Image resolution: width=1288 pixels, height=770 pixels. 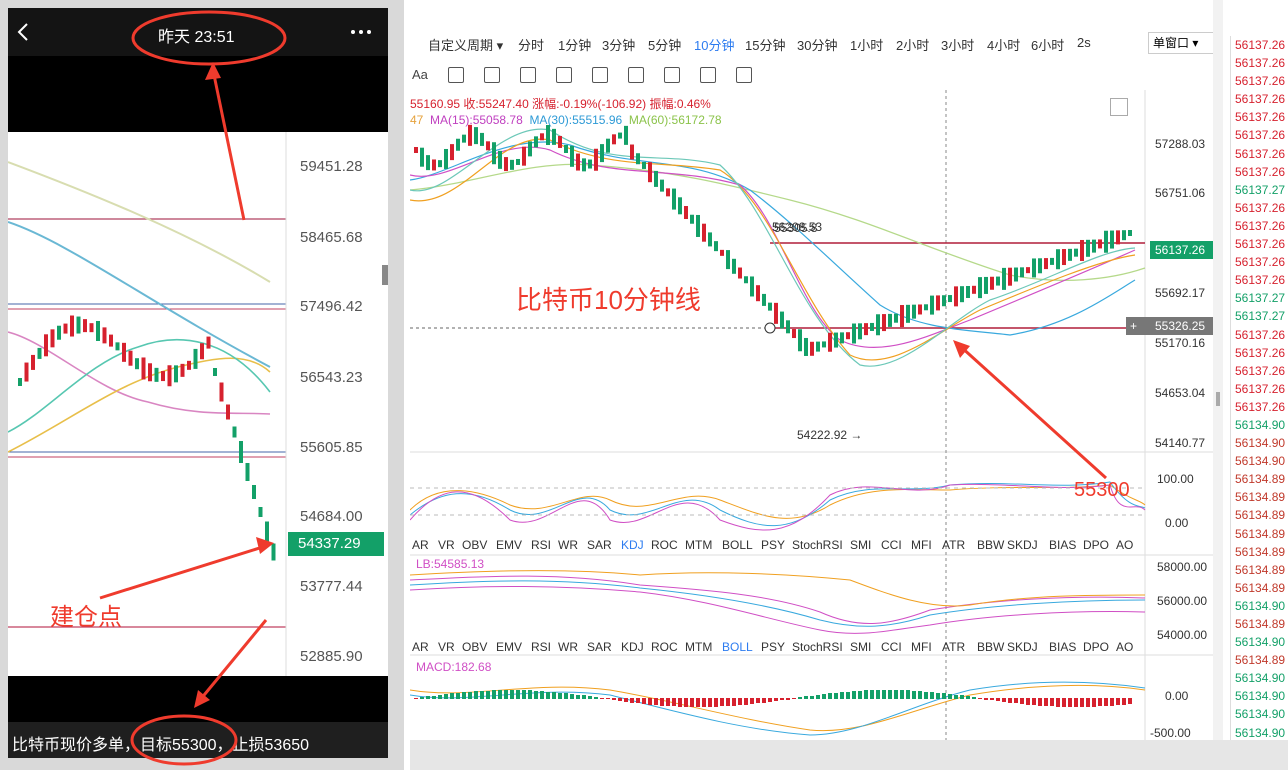 I want to click on note-icon, so click(x=708, y=75).